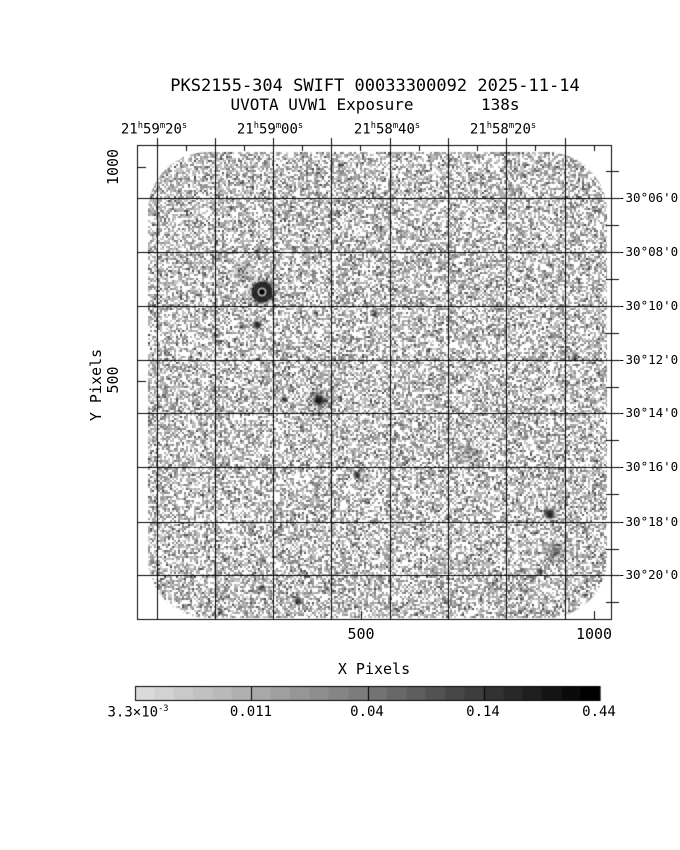  I want to click on ra-tick-label: 21h58m40s, so click(387, 129).